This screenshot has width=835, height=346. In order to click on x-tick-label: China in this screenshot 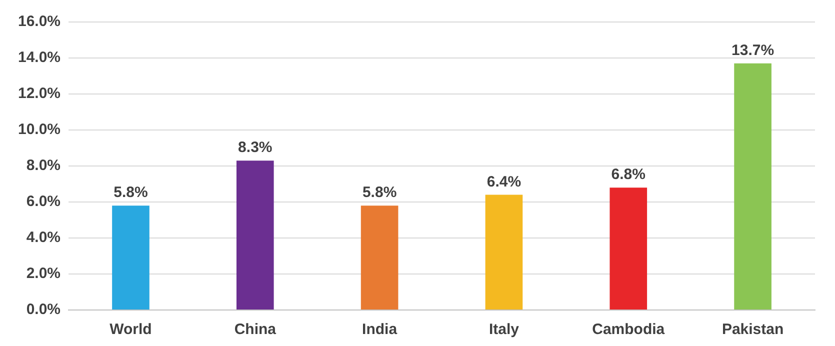, I will do `click(255, 329)`.